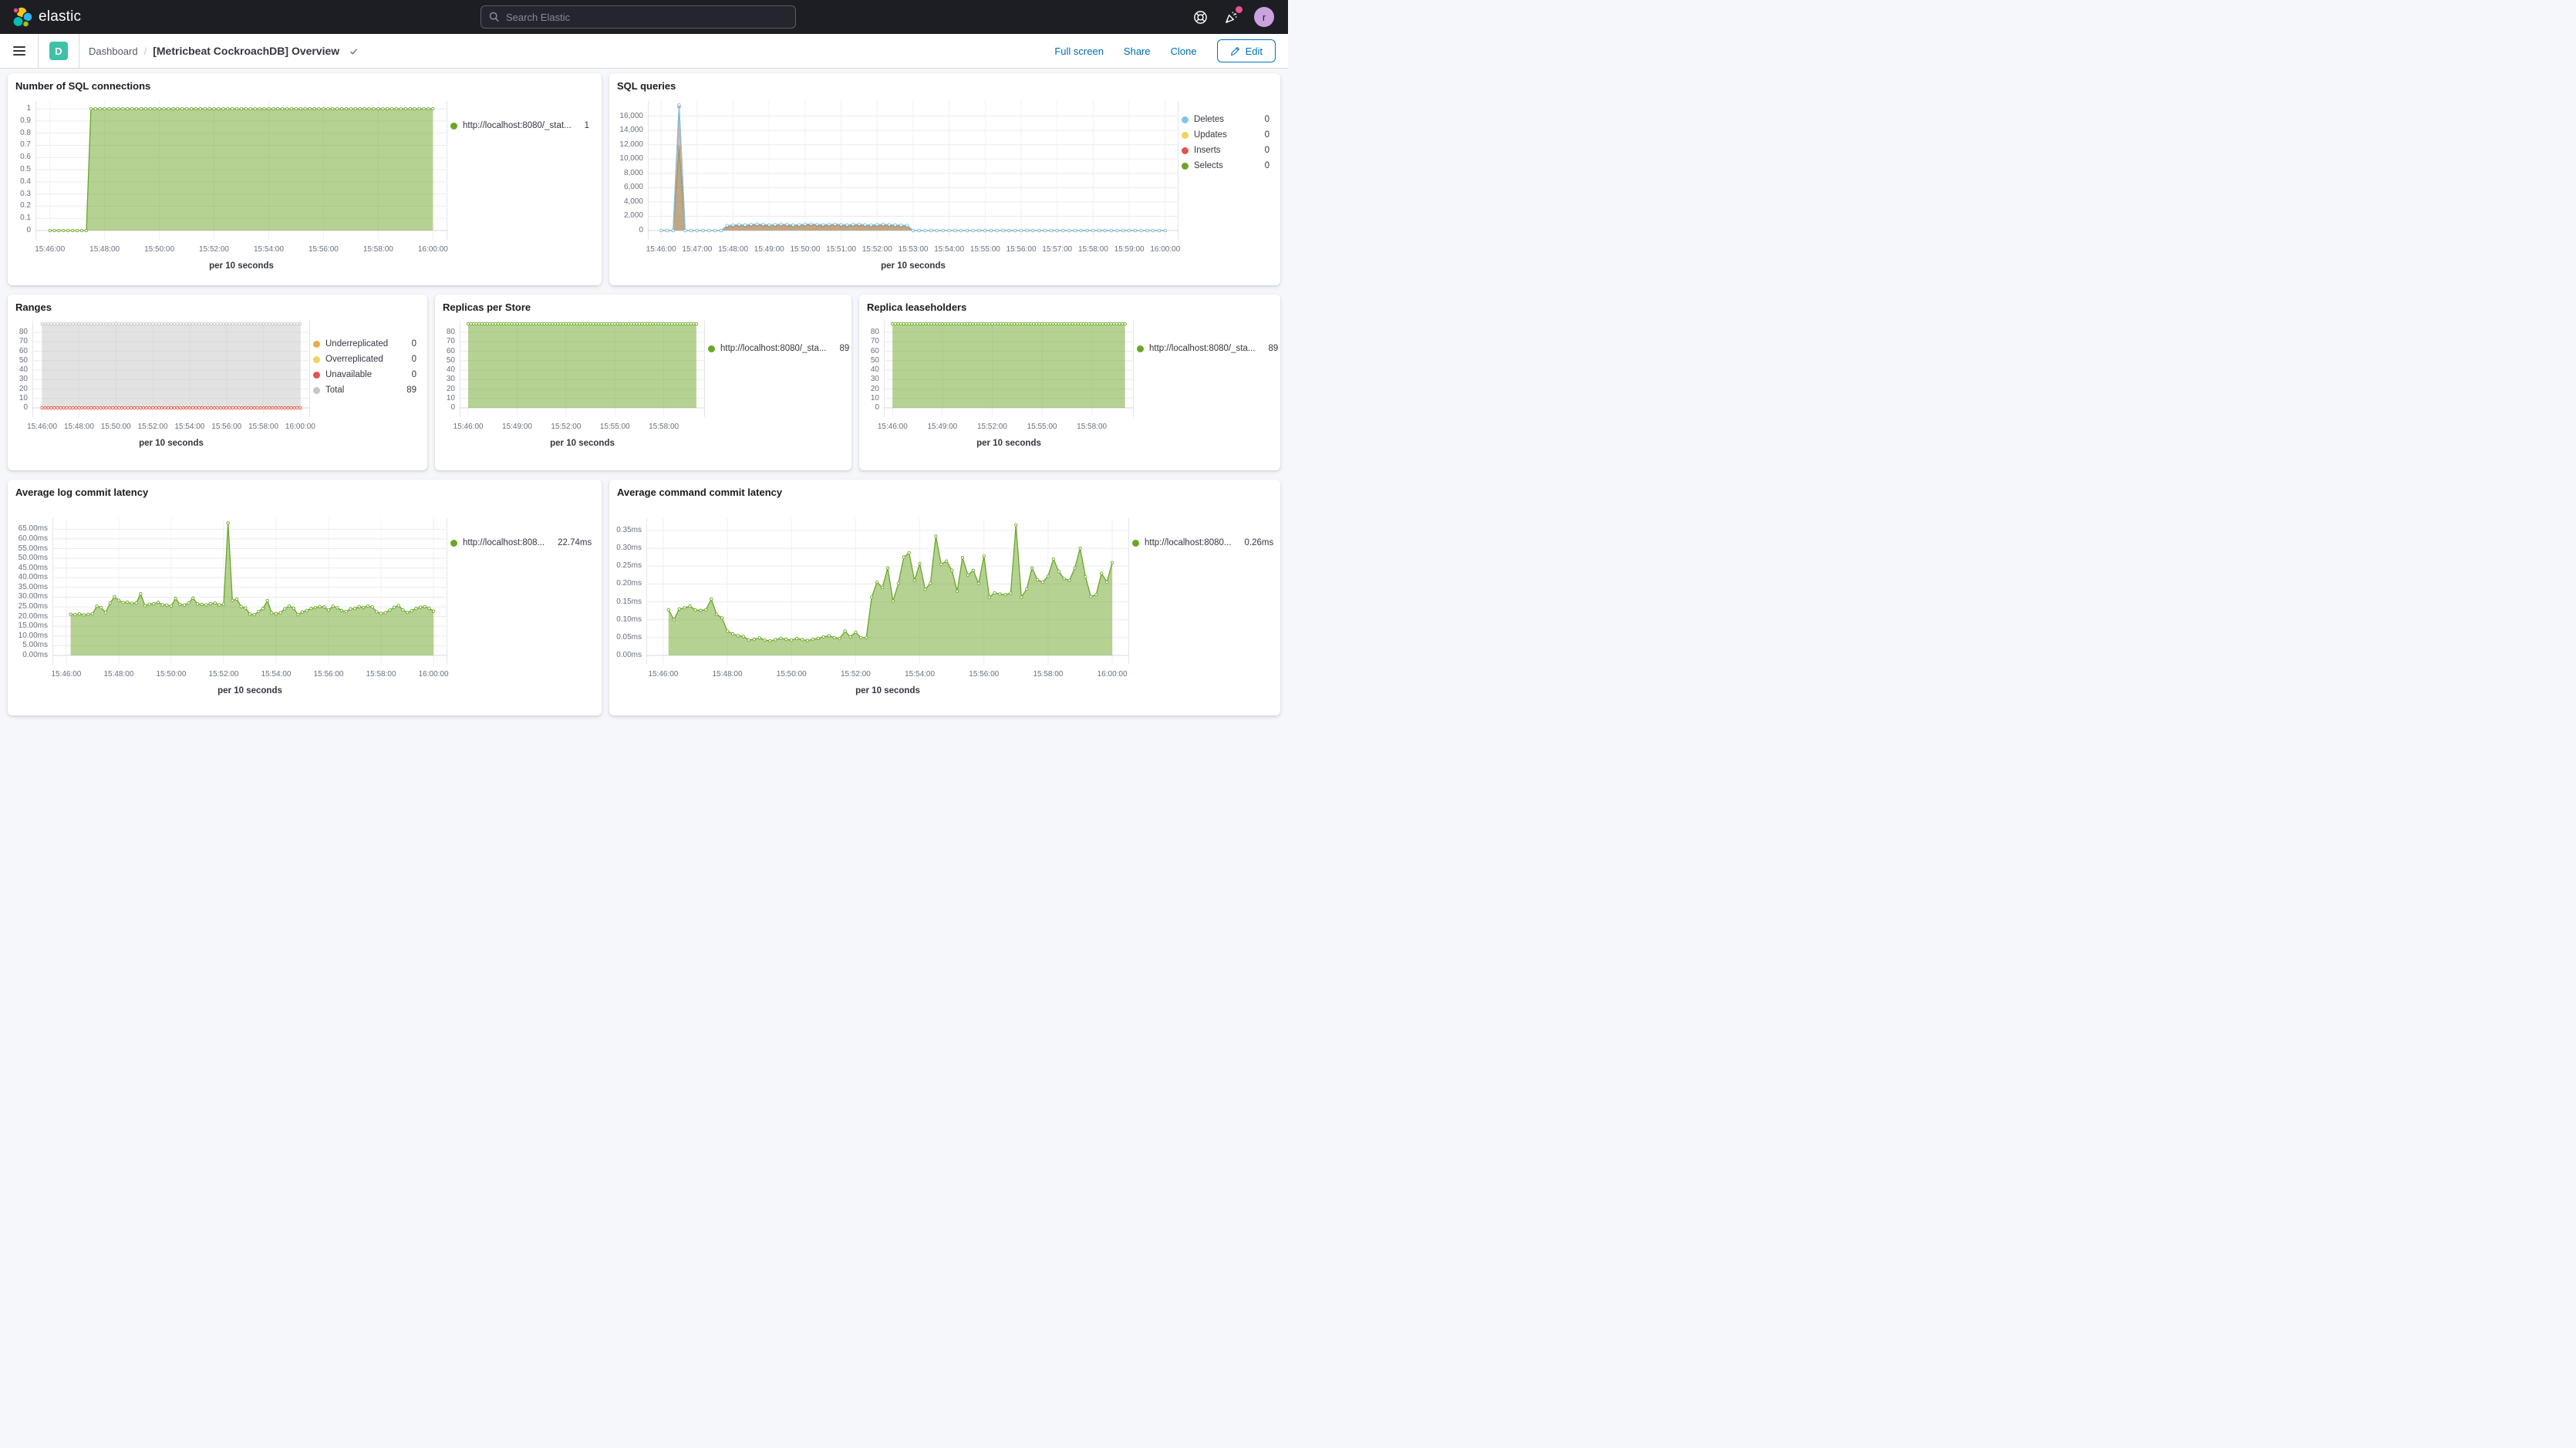 This screenshot has height=1448, width=2576. What do you see at coordinates (1225, 135) in the screenshot?
I see `legend-item-updates: Updates 0` at bounding box center [1225, 135].